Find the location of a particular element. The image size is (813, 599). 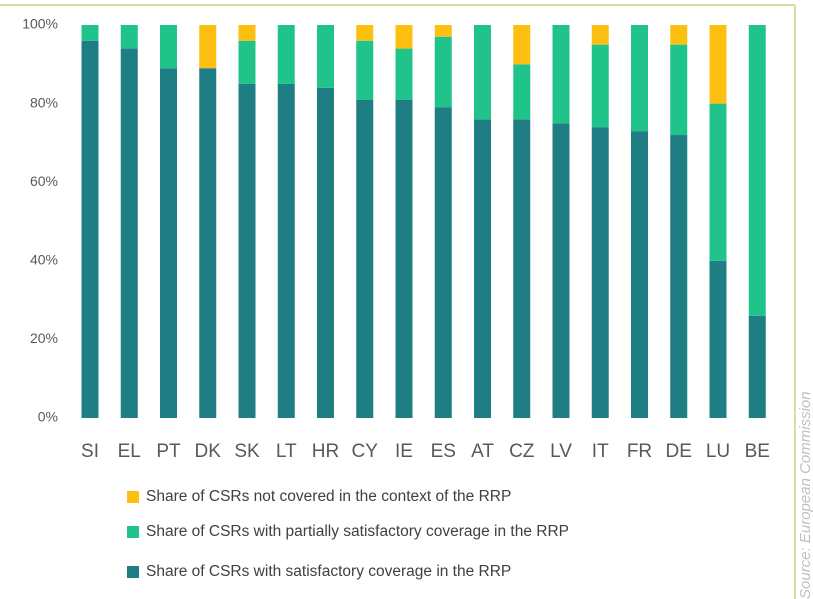

x-tick-label: ES is located at coordinates (443, 451).